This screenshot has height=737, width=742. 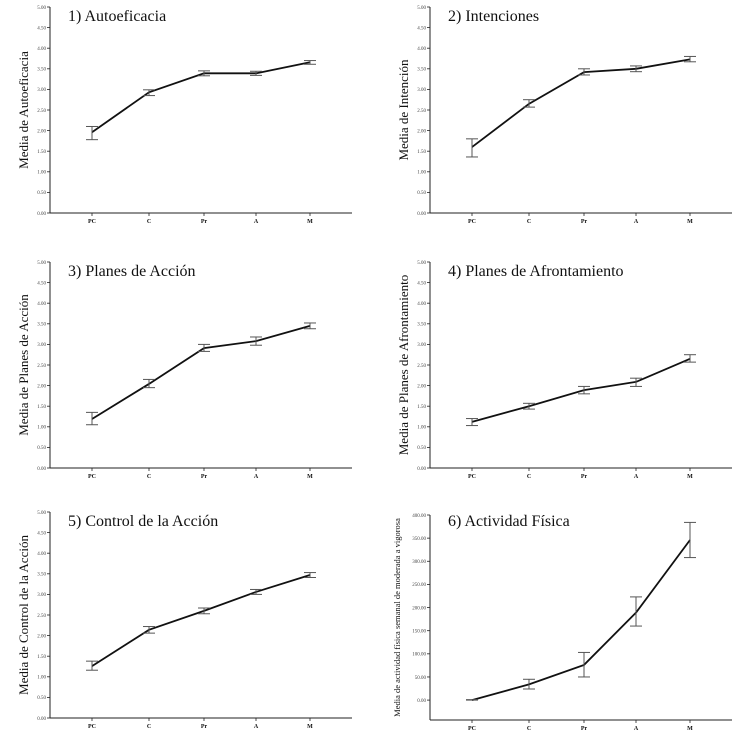 What do you see at coordinates (509, 521) in the screenshot?
I see `panel-title: 6) Actividad Física` at bounding box center [509, 521].